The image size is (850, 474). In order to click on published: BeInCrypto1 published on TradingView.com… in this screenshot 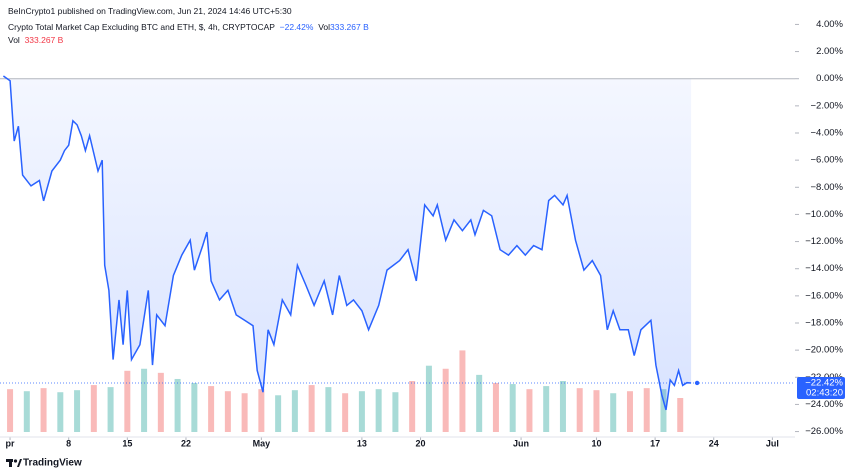, I will do `click(150, 11)`.